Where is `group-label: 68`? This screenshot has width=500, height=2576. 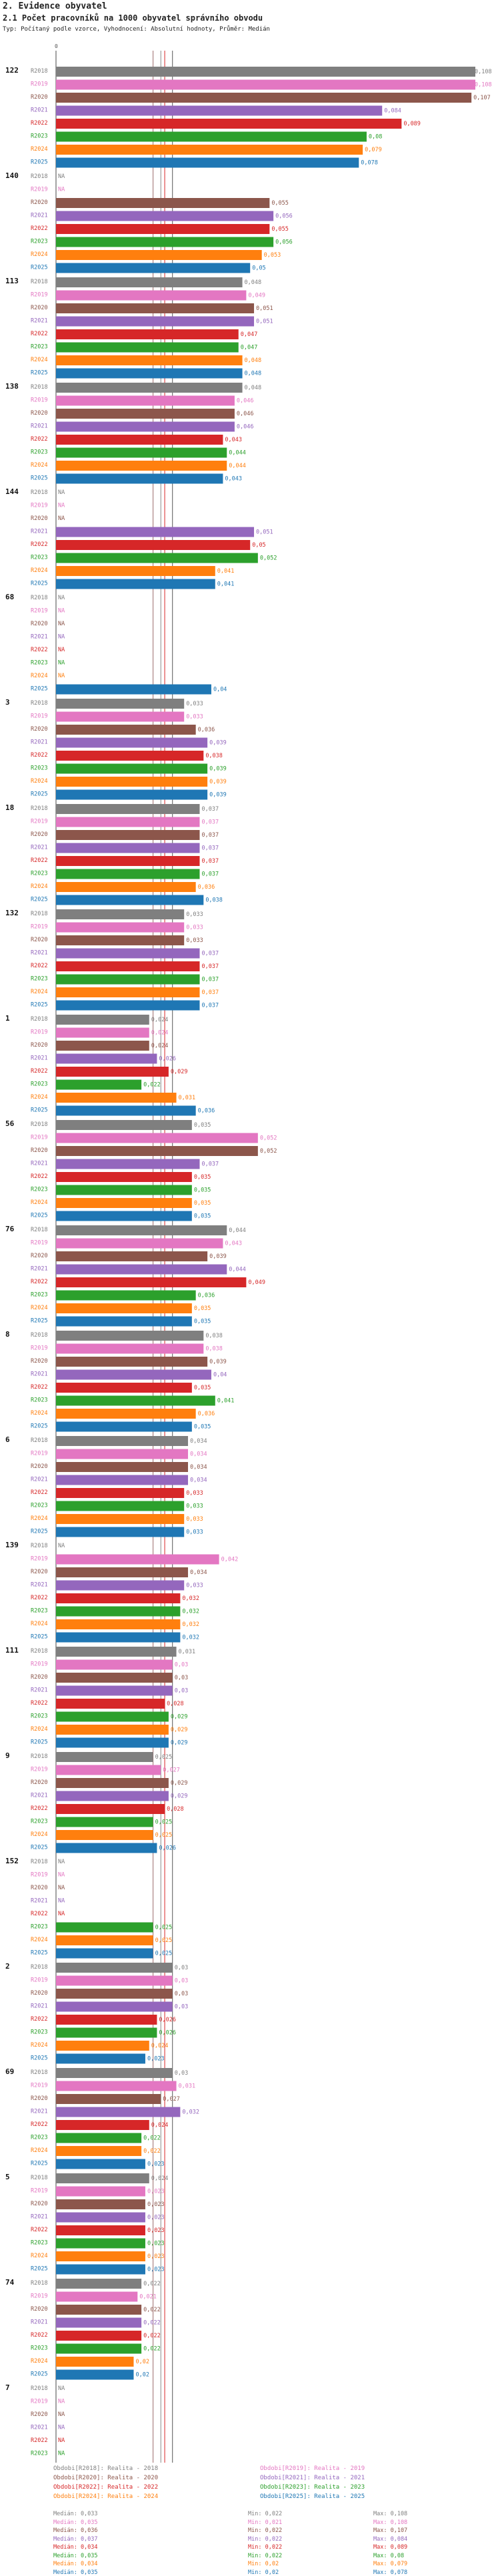
group-label: 68 is located at coordinates (9, 597).